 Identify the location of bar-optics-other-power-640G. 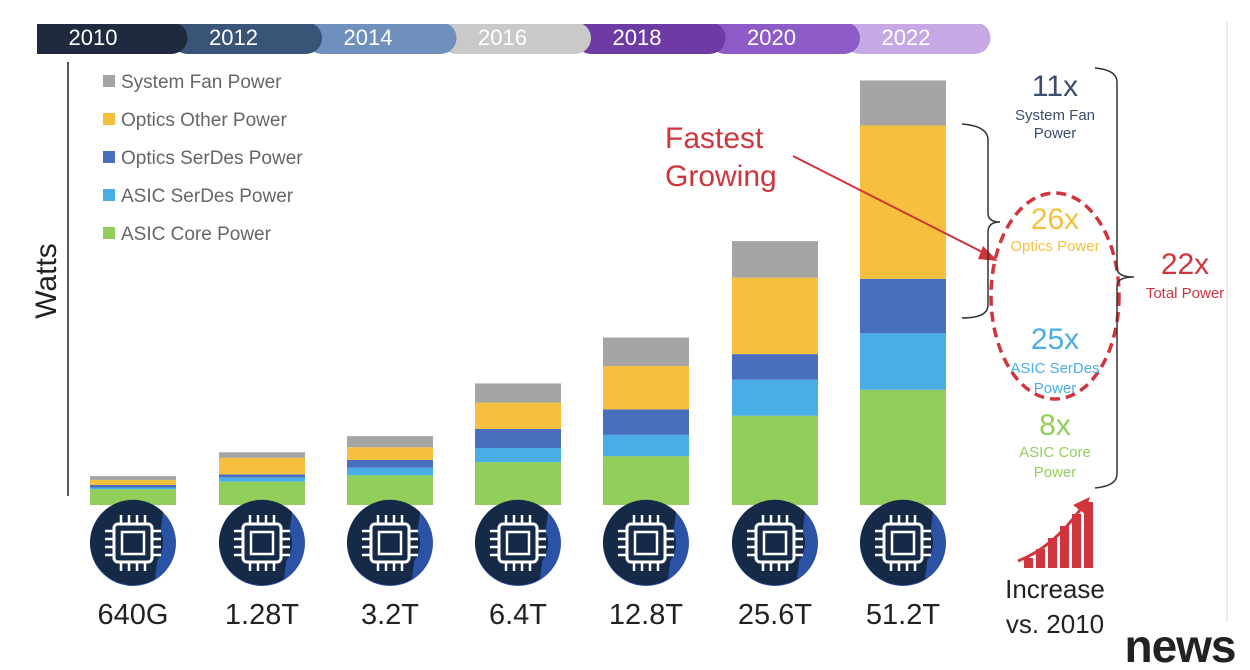
(133, 482).